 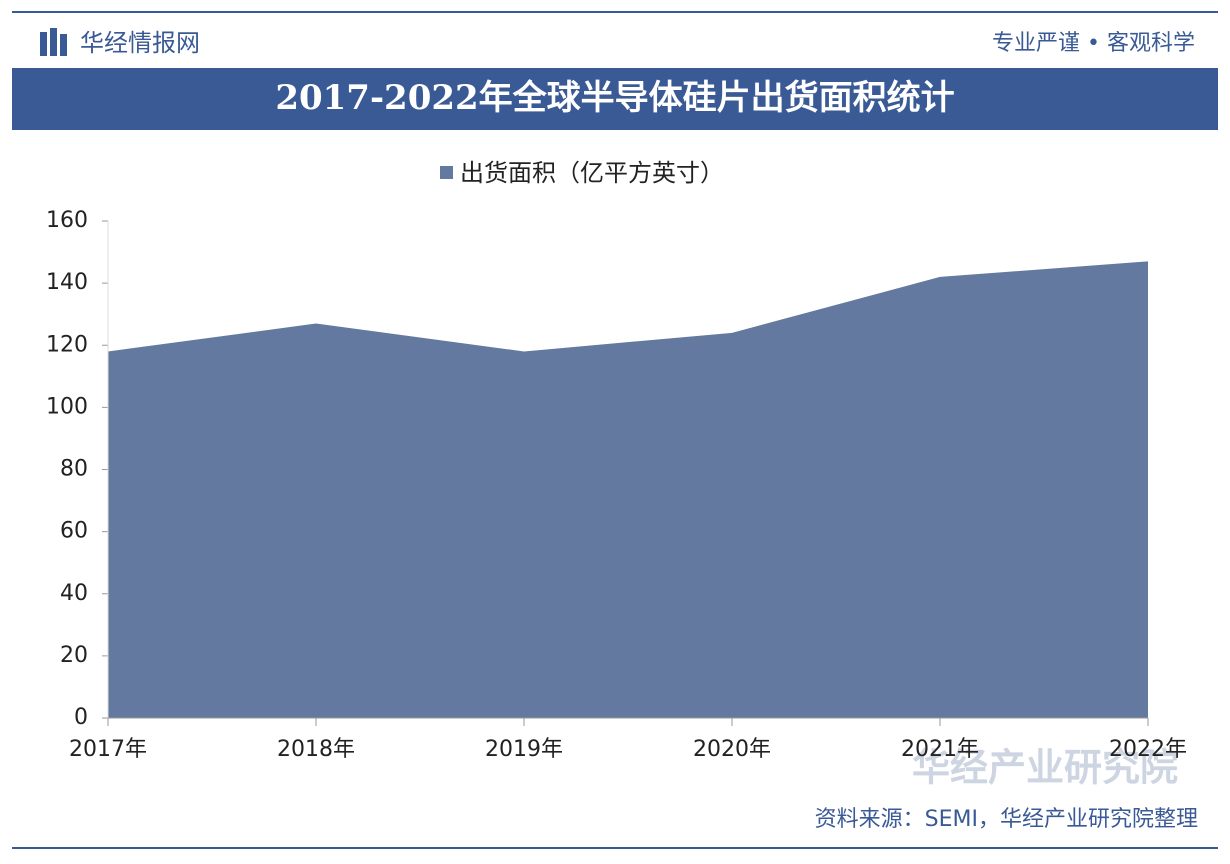 I want to click on y-tick-label: 120, so click(x=67, y=344).